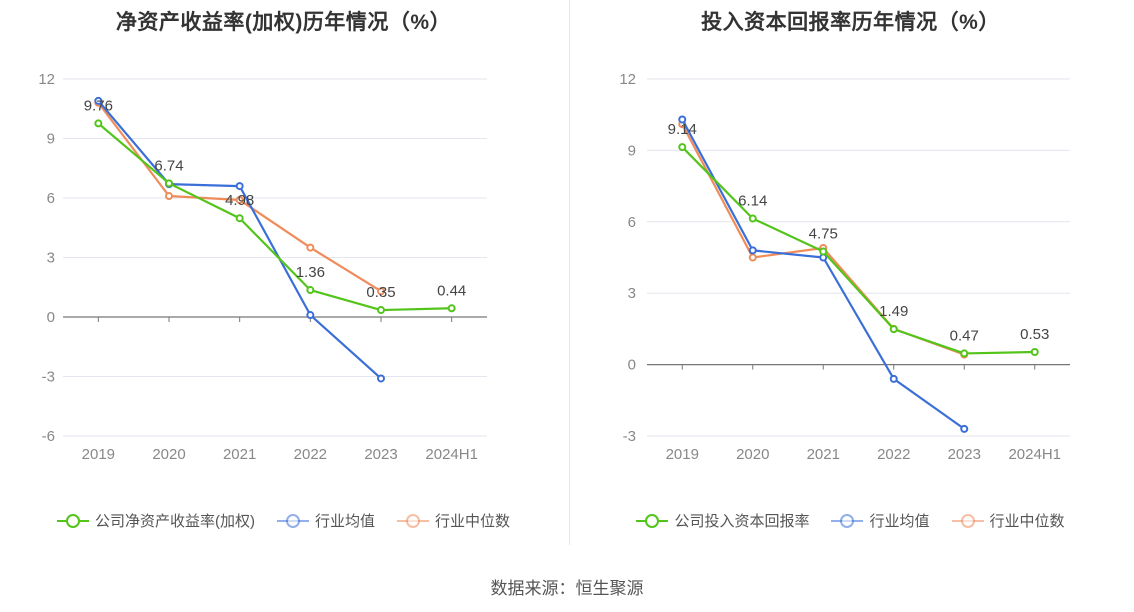  Describe the element at coordinates (850, 22) in the screenshot. I see `chart-title: 投入资本回报率历年情况（%）` at that location.